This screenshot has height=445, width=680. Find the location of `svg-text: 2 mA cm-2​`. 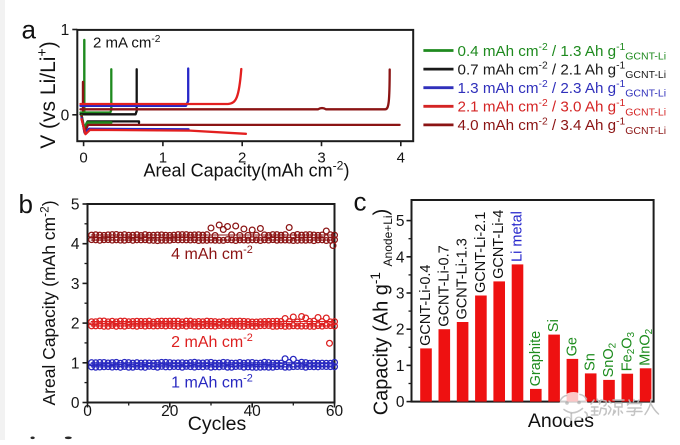

svg-text: 2 mA cm-2​ is located at coordinates (127, 43).